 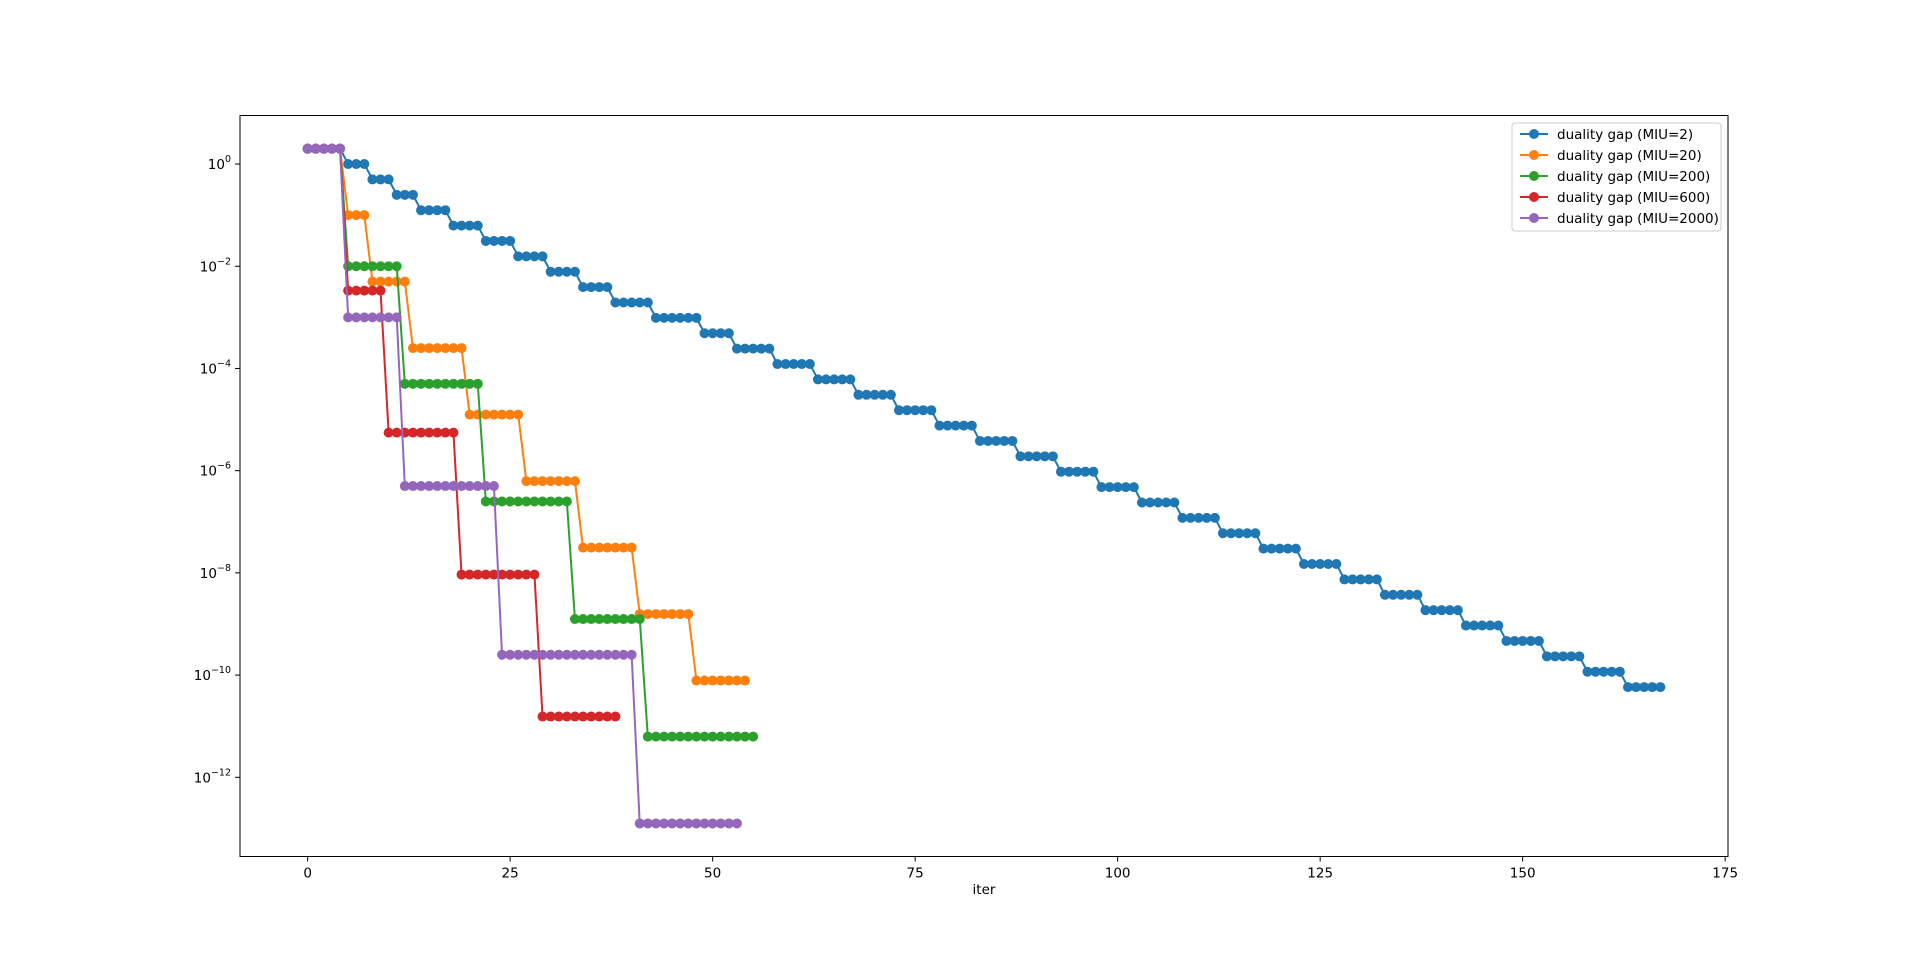 I want to click on x-axis-label: iter, so click(x=984, y=890).